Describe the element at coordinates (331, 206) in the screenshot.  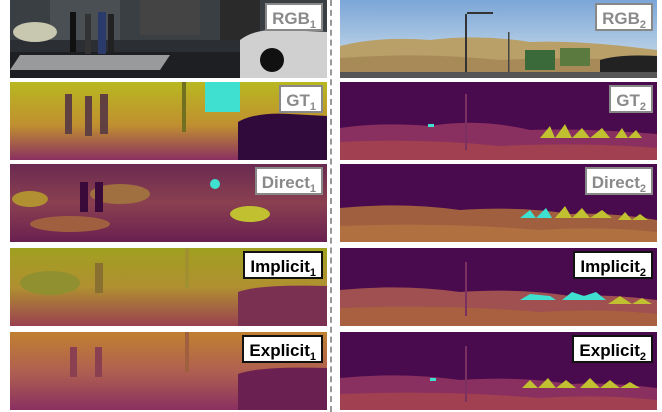
I see `column-divider` at that location.